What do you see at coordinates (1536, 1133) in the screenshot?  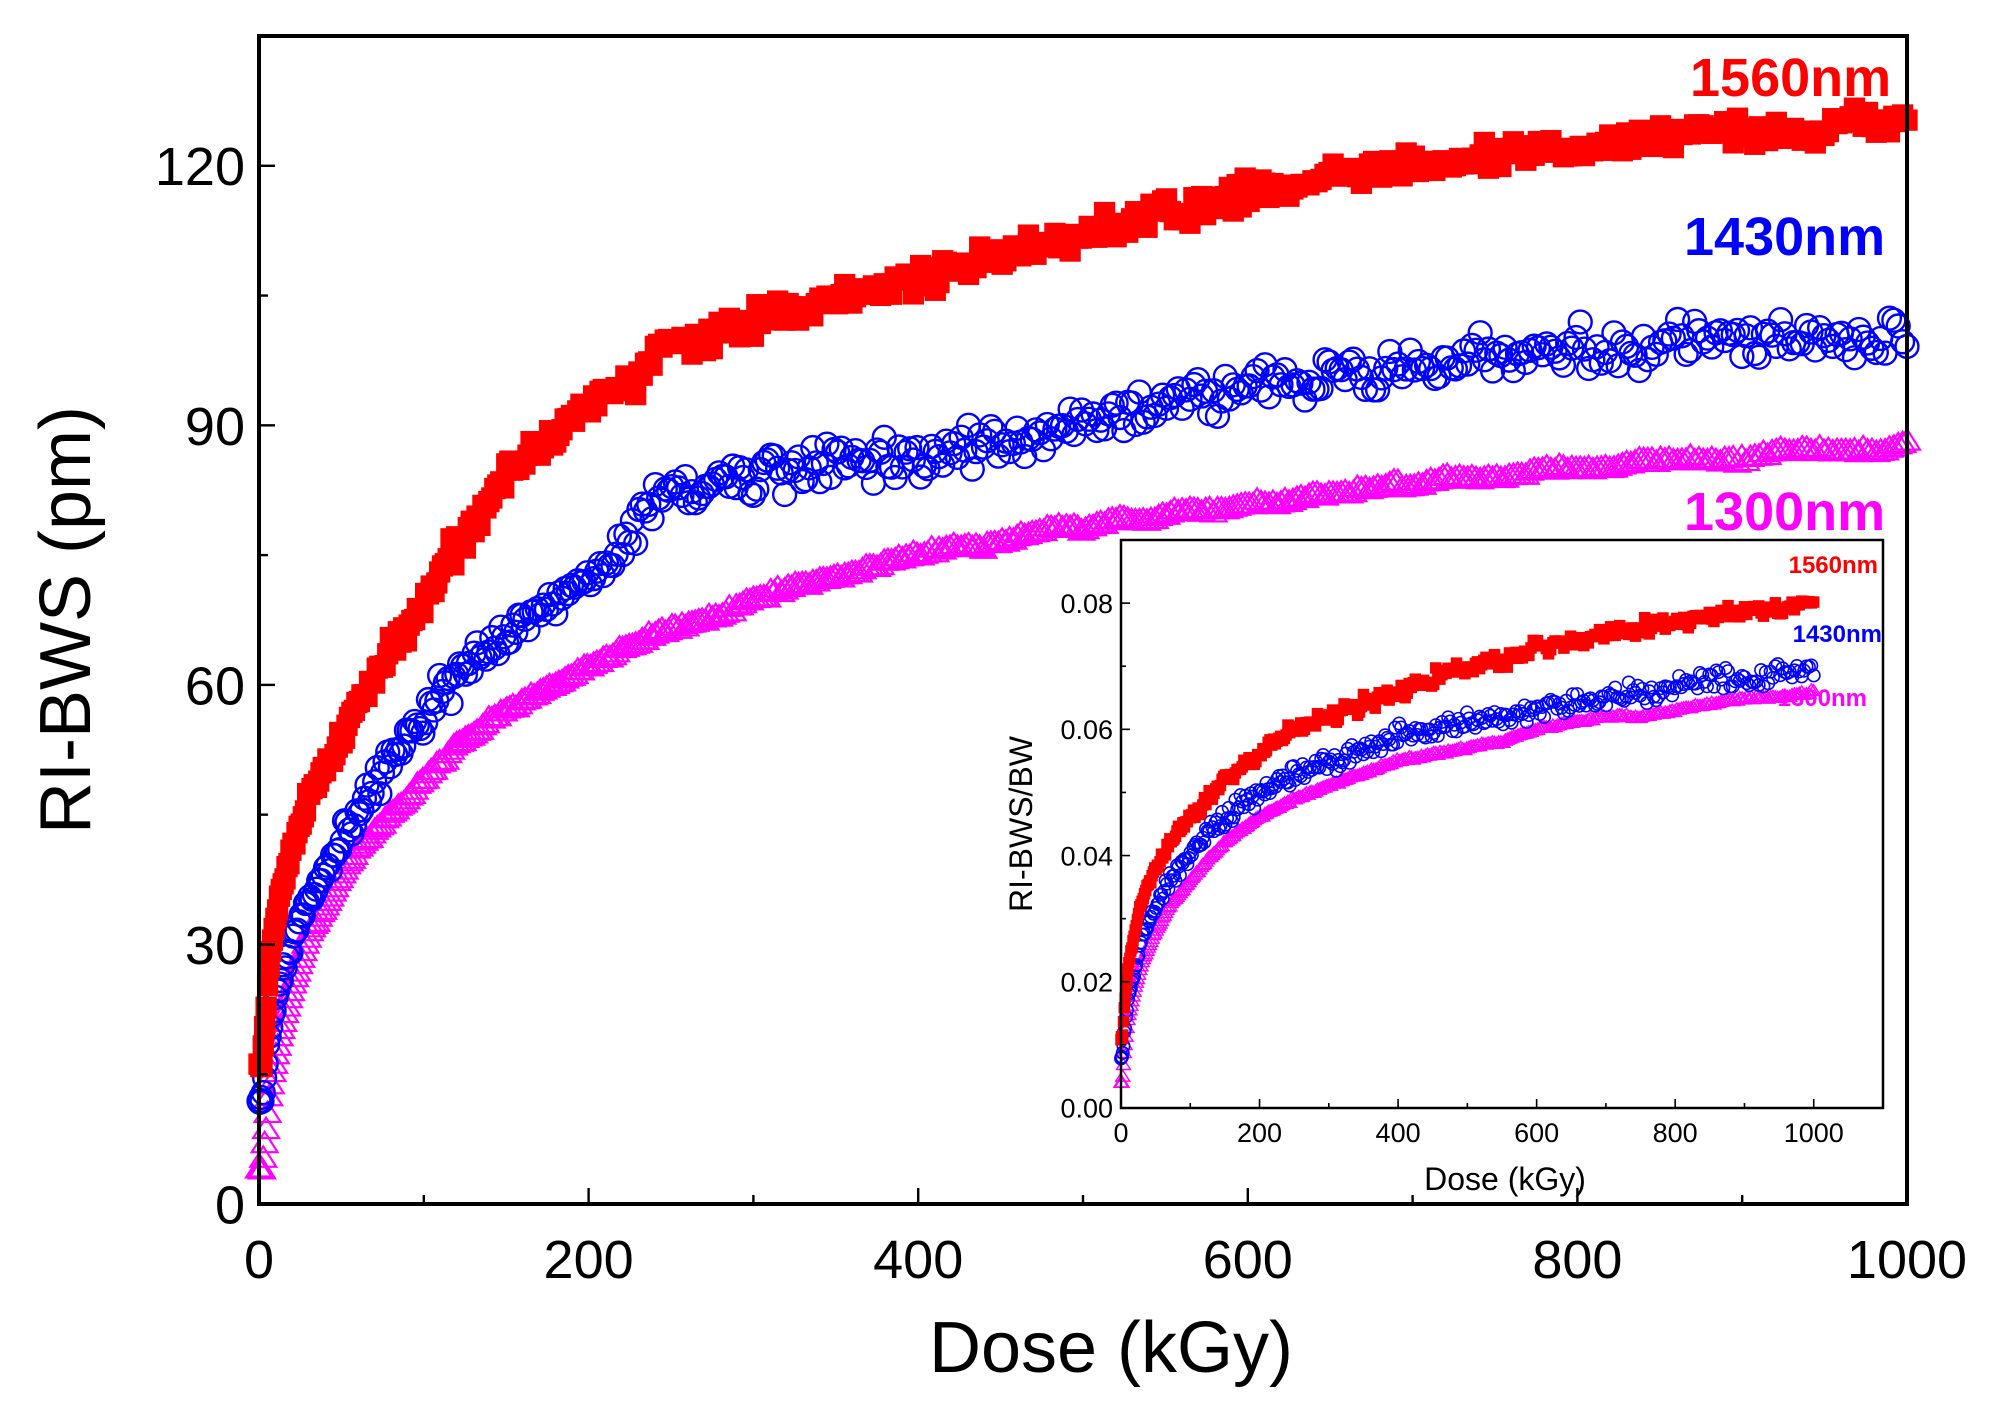 I see `inset-x-tick-label: 600` at bounding box center [1536, 1133].